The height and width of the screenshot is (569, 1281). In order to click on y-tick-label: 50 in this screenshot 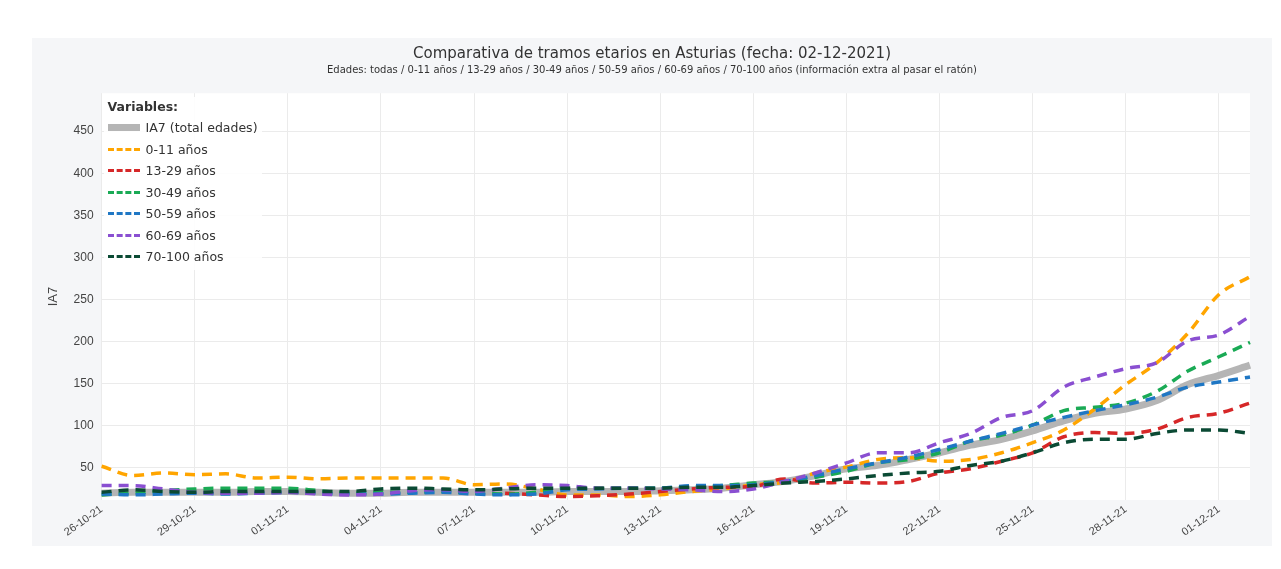, I will do `click(87, 467)`.